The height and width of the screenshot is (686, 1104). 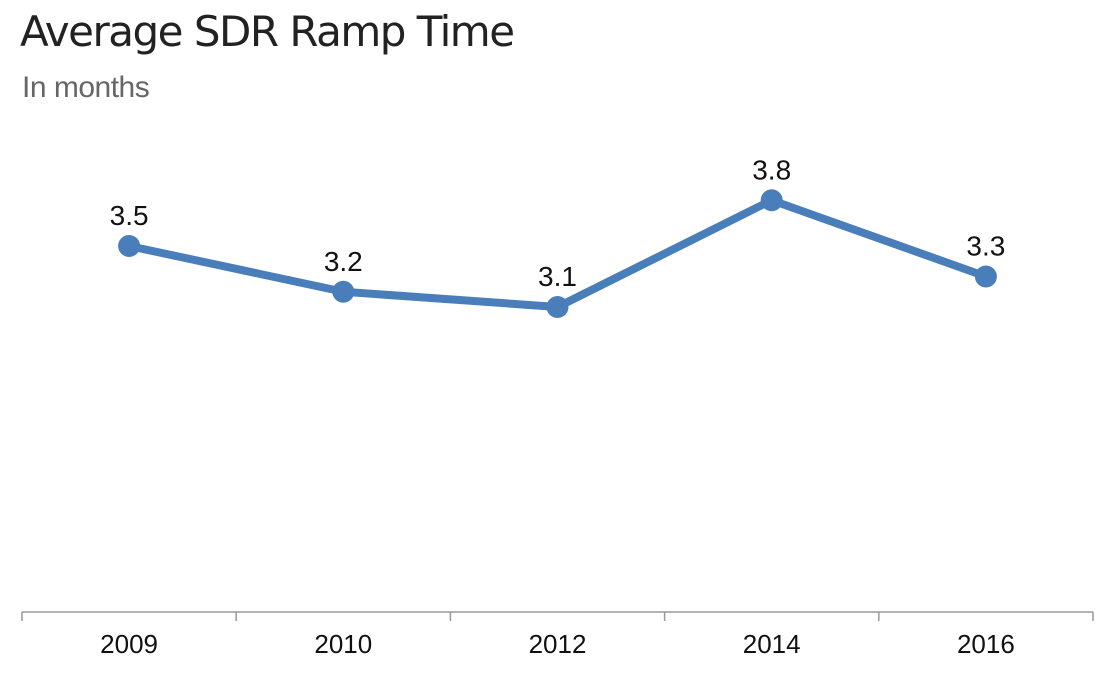 What do you see at coordinates (343, 644) in the screenshot?
I see `x-tick-label: 2010` at bounding box center [343, 644].